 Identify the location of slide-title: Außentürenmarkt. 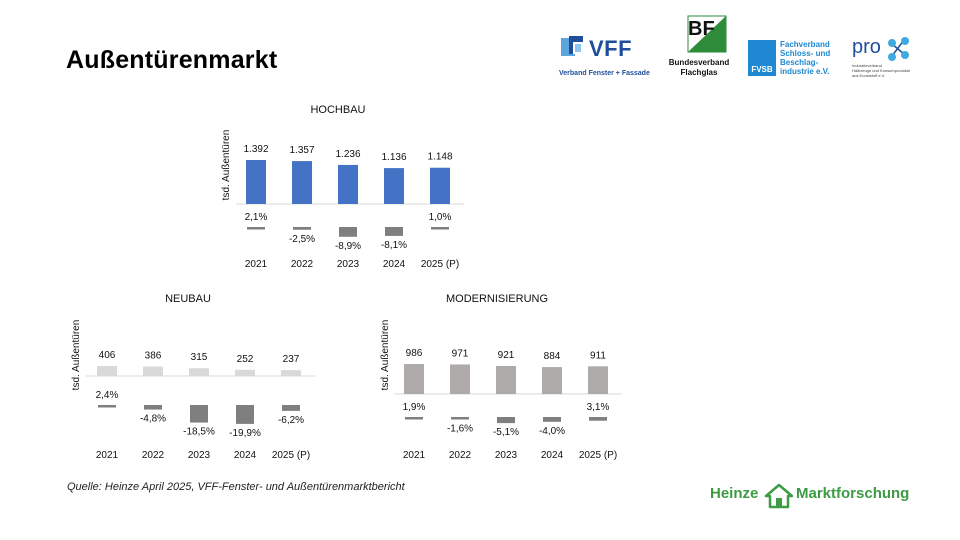
(172, 60).